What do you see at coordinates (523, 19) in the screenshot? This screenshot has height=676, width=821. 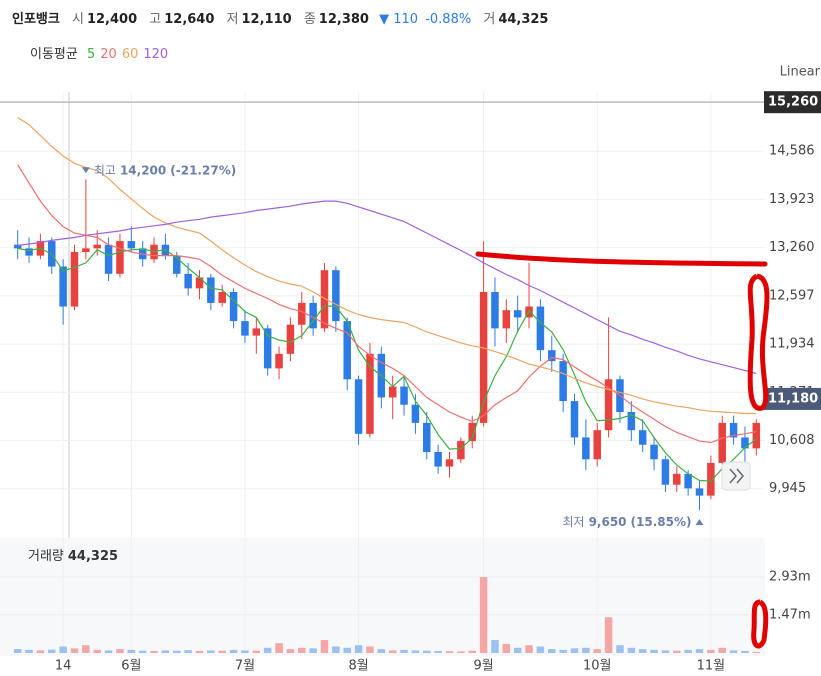 I see `volume-value: 44,325` at bounding box center [523, 19].